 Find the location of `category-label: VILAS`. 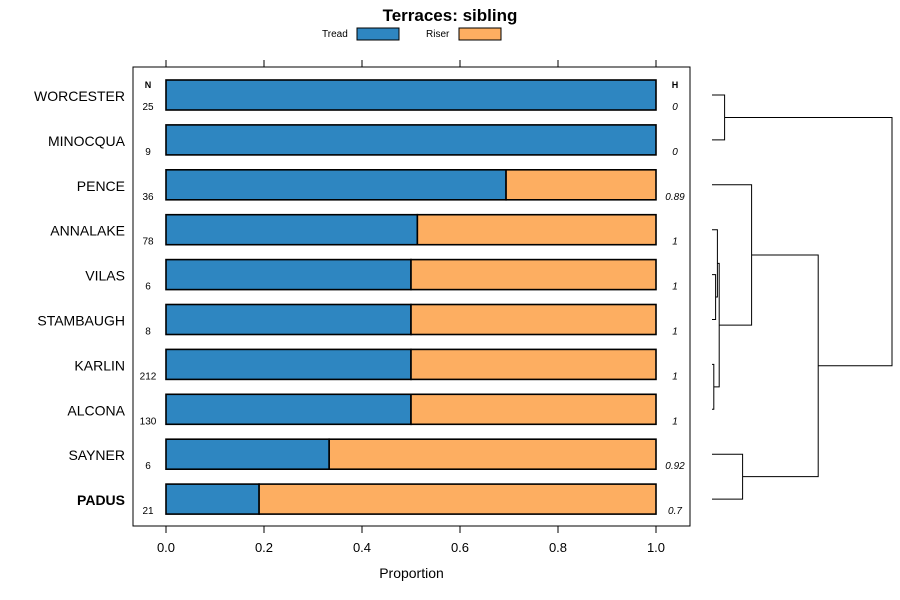

category-label: VILAS is located at coordinates (105, 276).